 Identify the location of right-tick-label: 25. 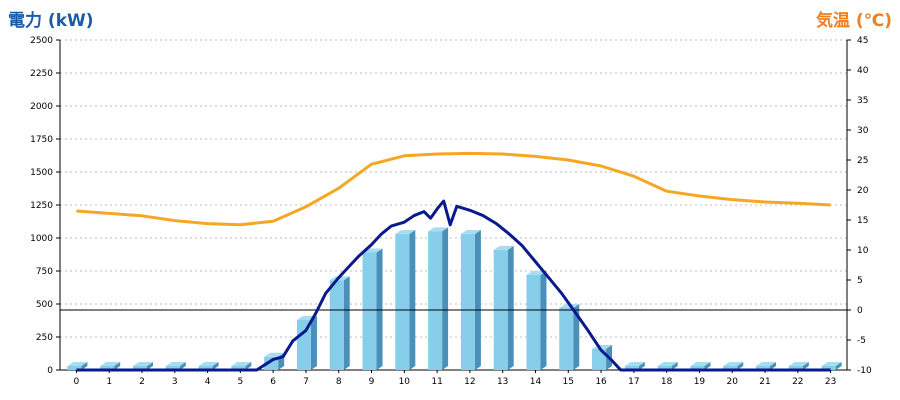
(862, 161).